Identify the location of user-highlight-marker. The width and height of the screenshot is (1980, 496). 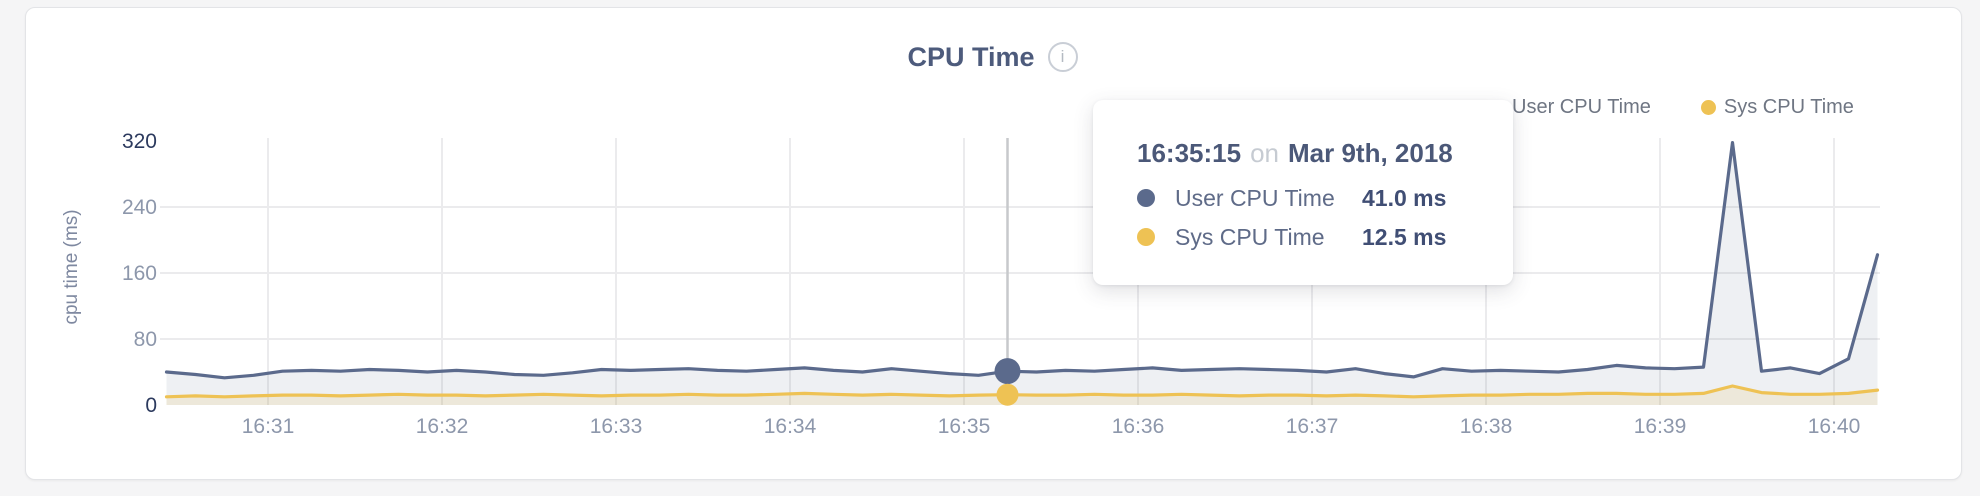
(1007, 371).